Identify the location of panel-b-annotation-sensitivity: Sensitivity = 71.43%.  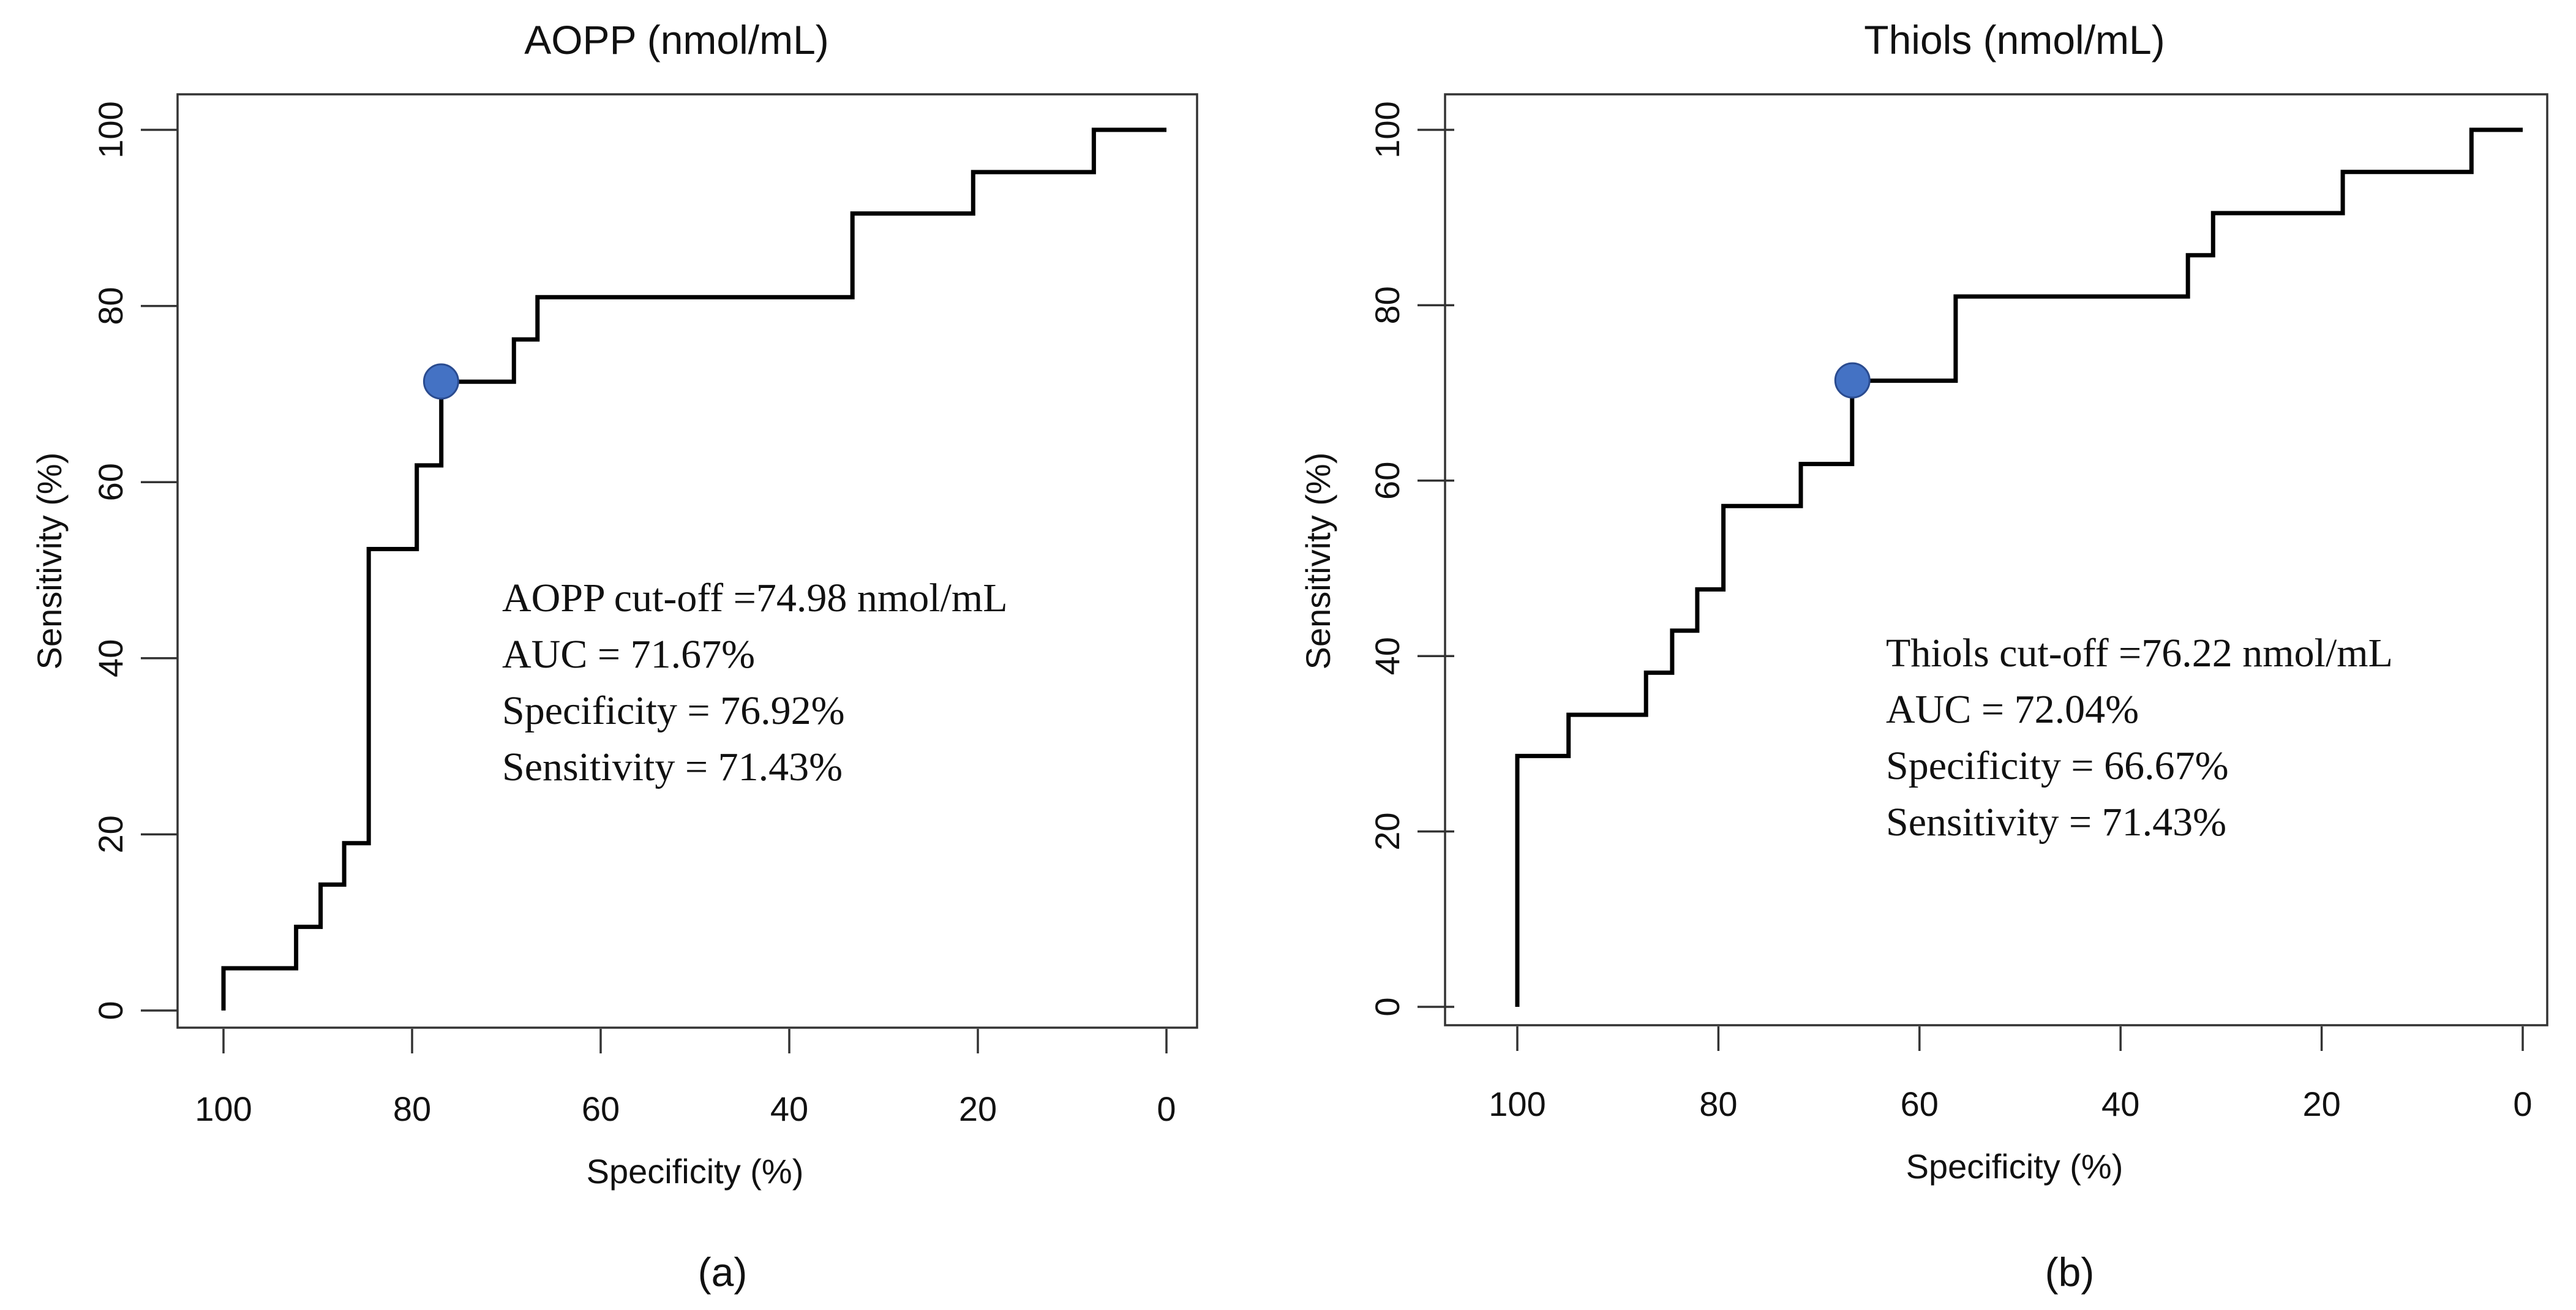
(2056, 822).